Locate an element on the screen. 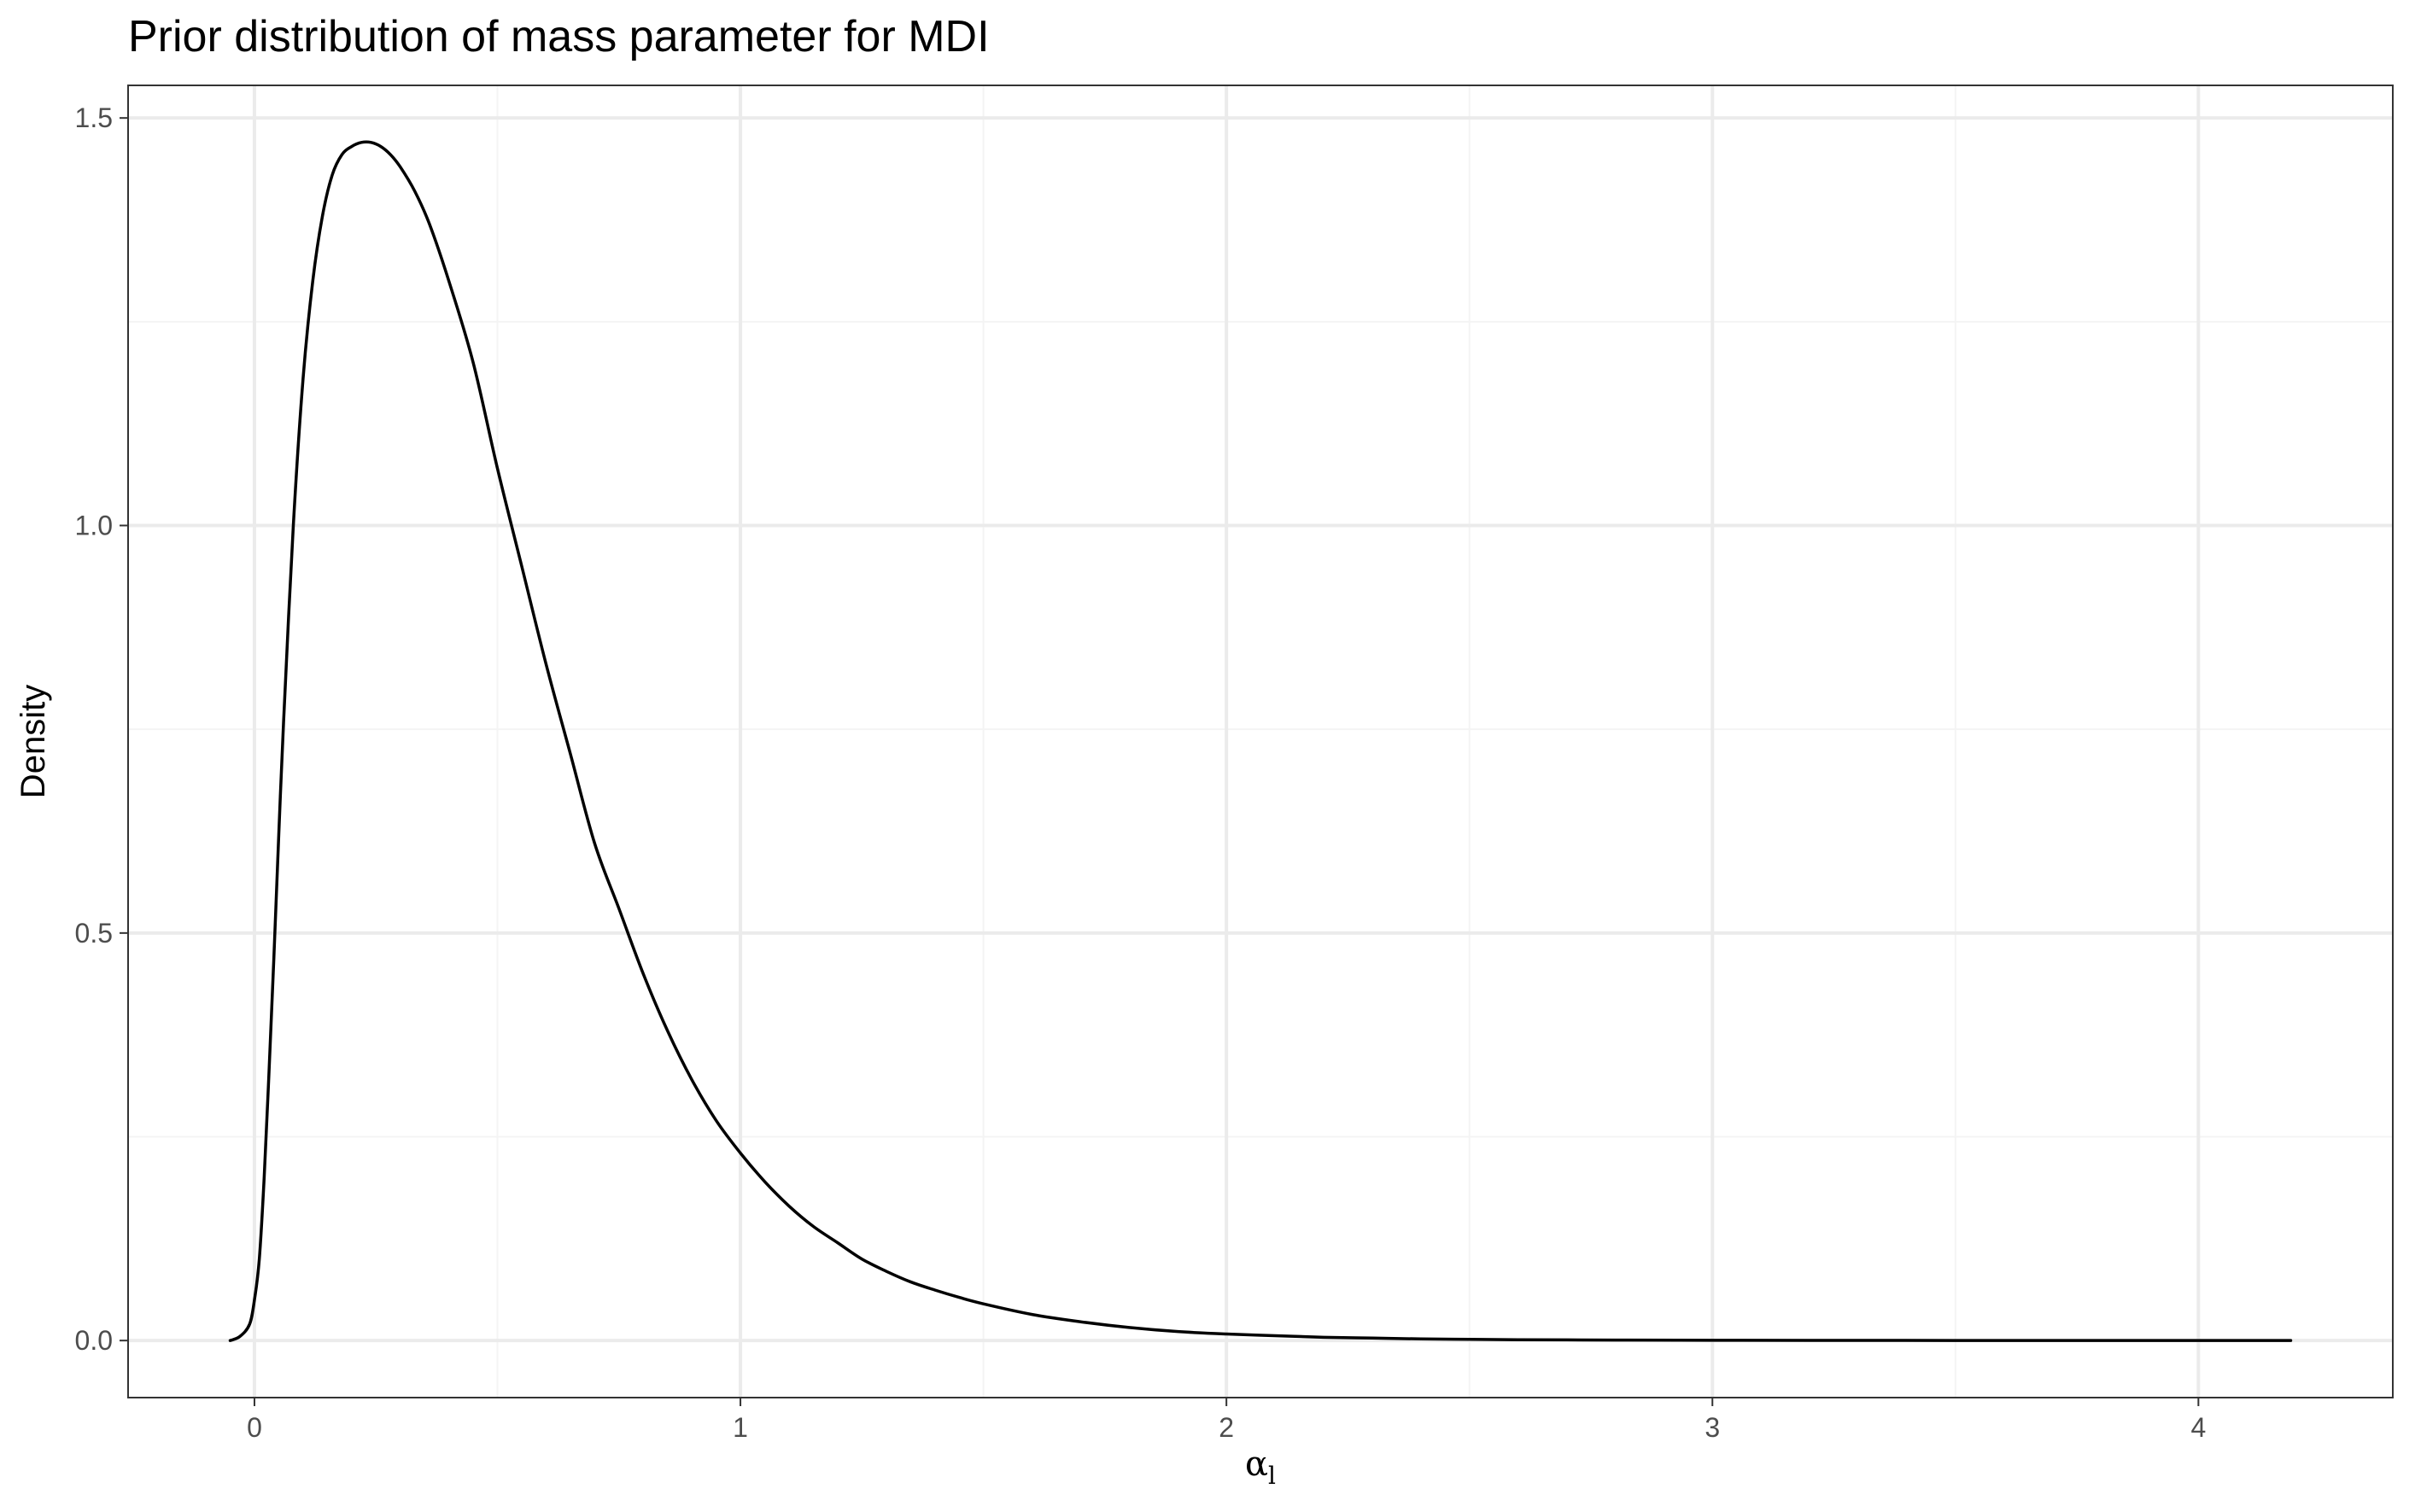  x-tick-label: 4 is located at coordinates (2198, 1427).